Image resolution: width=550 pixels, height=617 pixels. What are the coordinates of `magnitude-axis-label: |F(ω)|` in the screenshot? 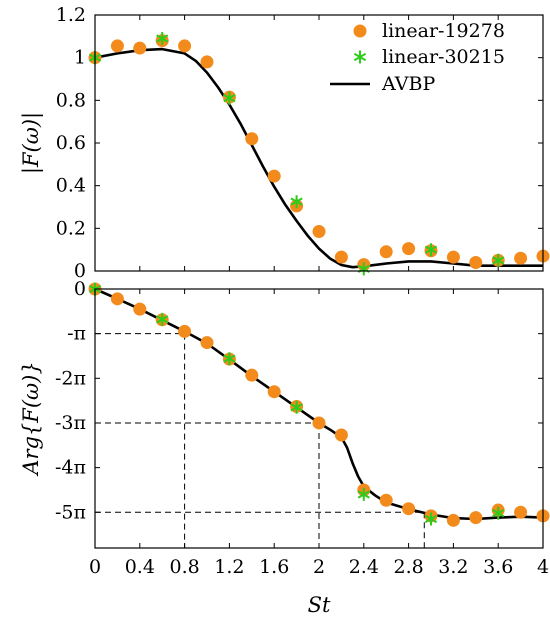 It's located at (31, 143).